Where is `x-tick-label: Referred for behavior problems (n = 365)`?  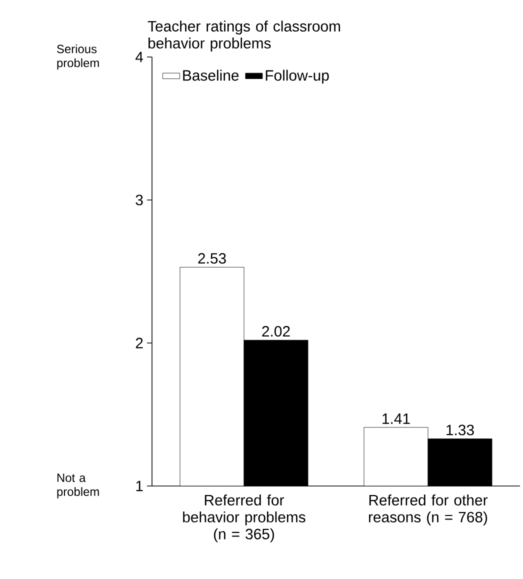 x-tick-label: Referred for behavior problems (n = 365) is located at coordinates (244, 518).